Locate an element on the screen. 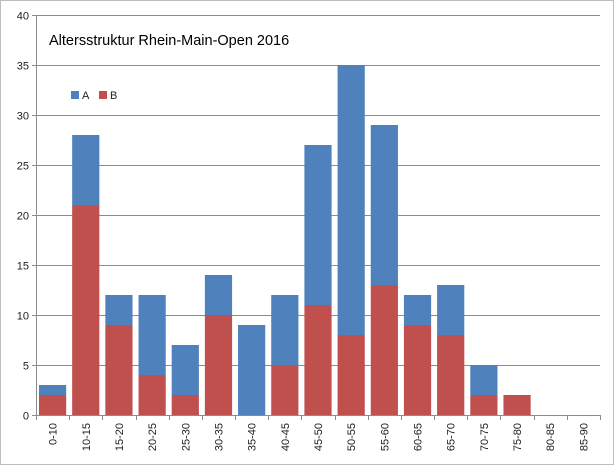  chart-title: Altersstruktur Rhein-Main-Open 2016 is located at coordinates (169, 41).